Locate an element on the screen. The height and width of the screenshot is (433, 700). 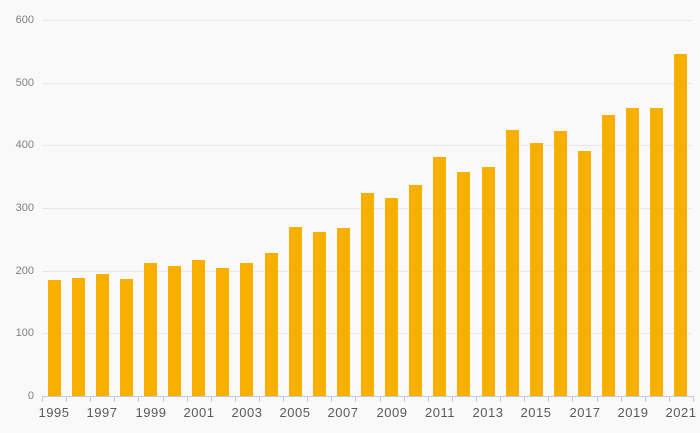
x-axis-tick-label: 2021 is located at coordinates (681, 412).